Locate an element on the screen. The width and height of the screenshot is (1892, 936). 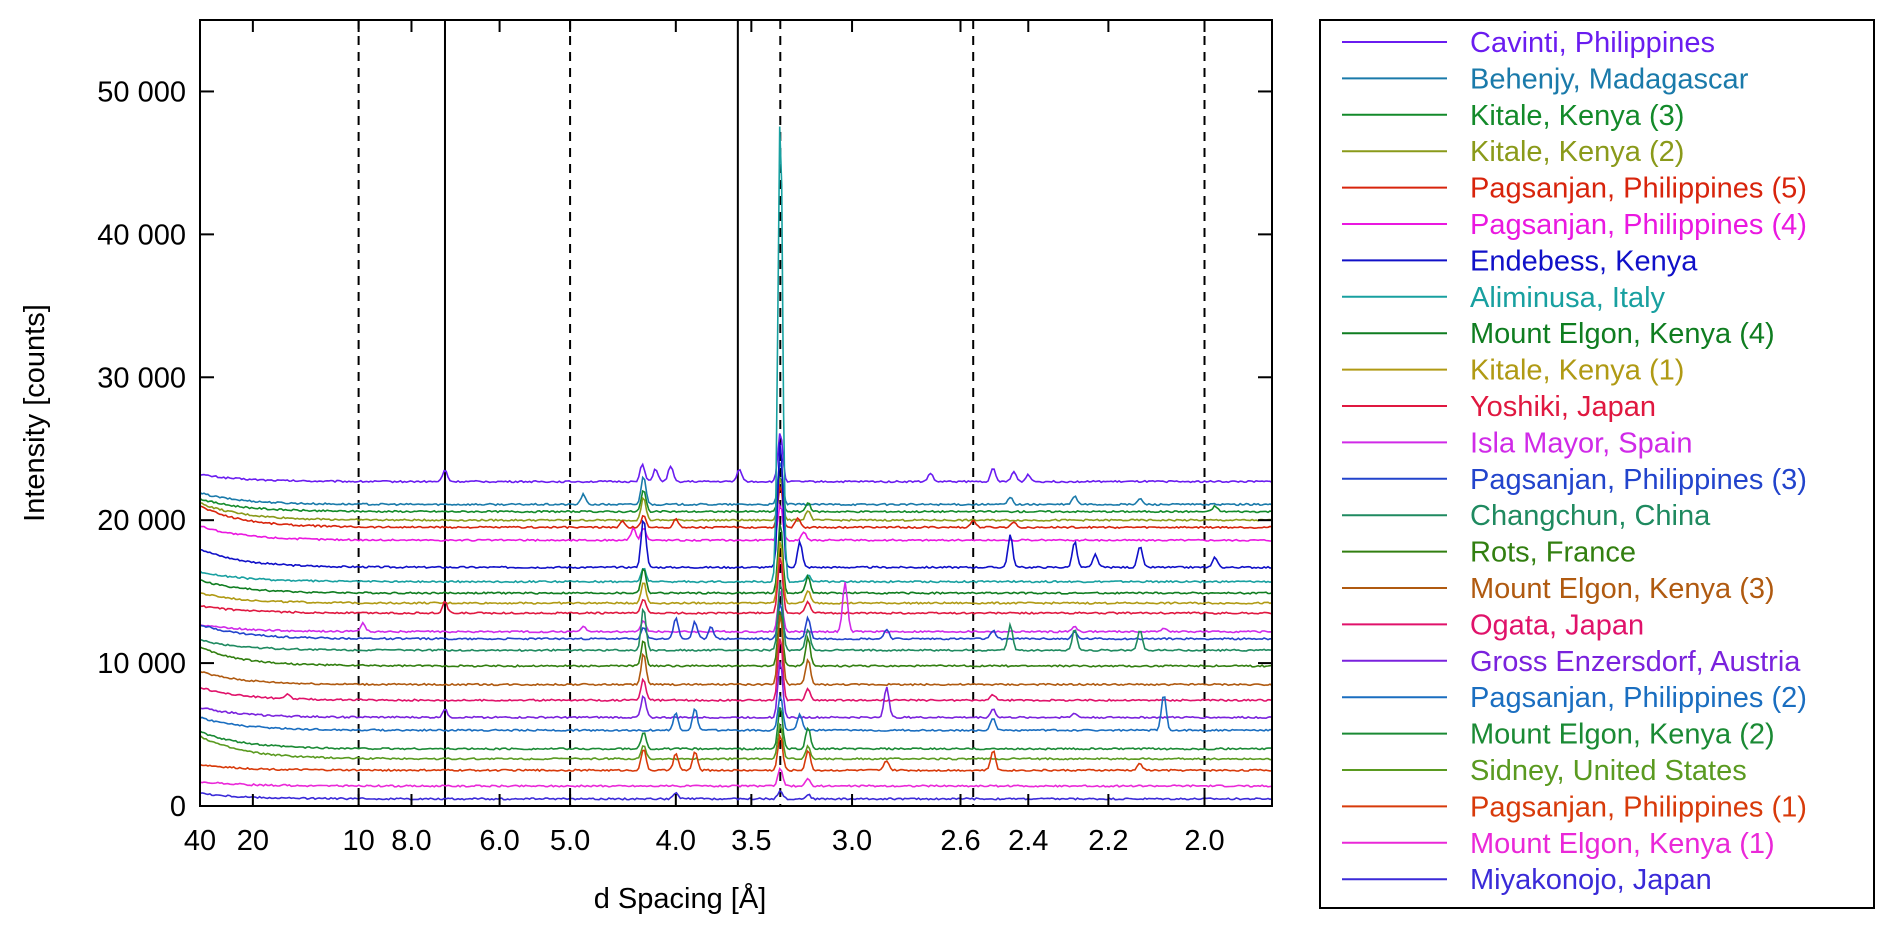
legend-entry: Kitale, Kenya (2) is located at coordinates (1577, 152).